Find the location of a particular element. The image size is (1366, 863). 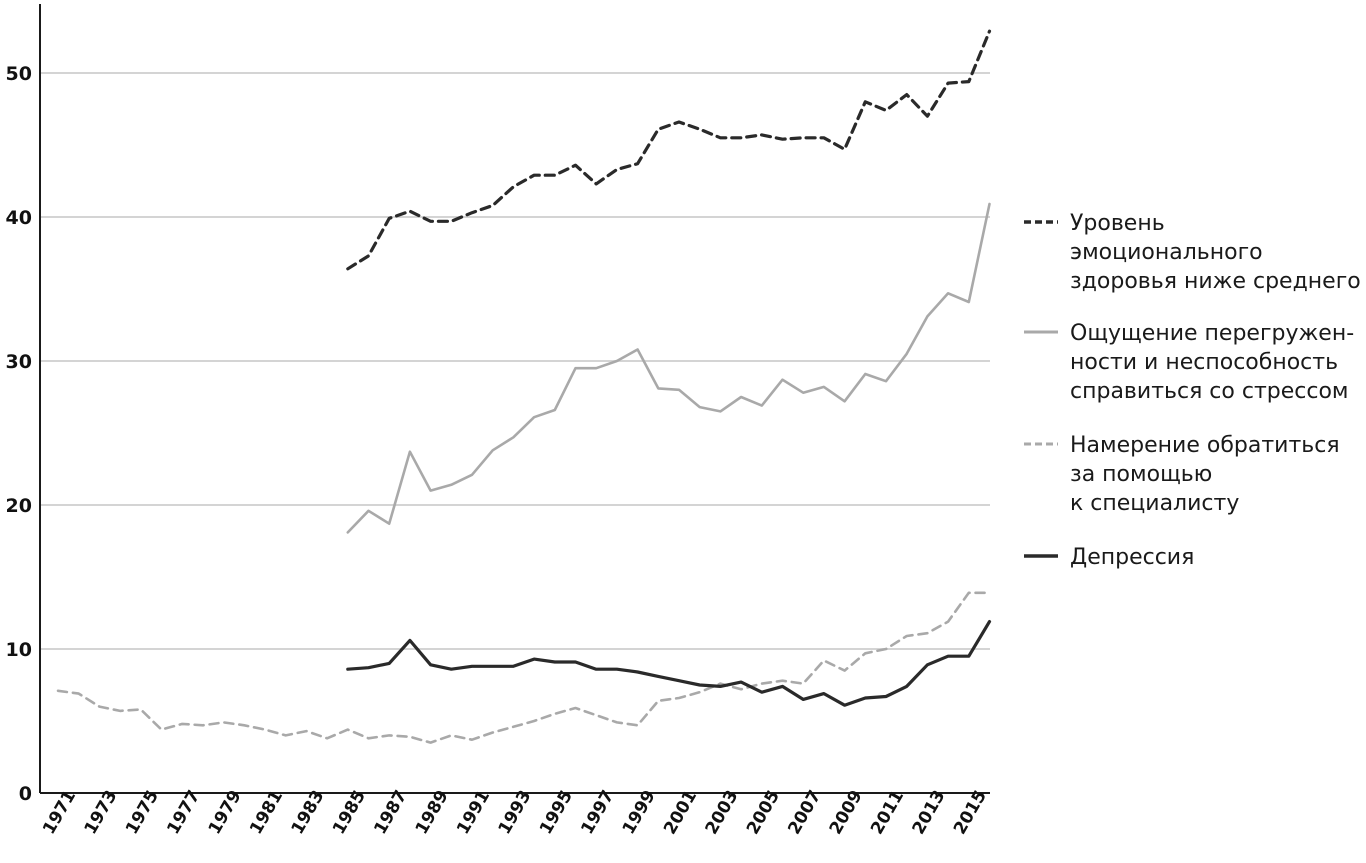

x-tick-label: 2003 is located at coordinates (722, 812).